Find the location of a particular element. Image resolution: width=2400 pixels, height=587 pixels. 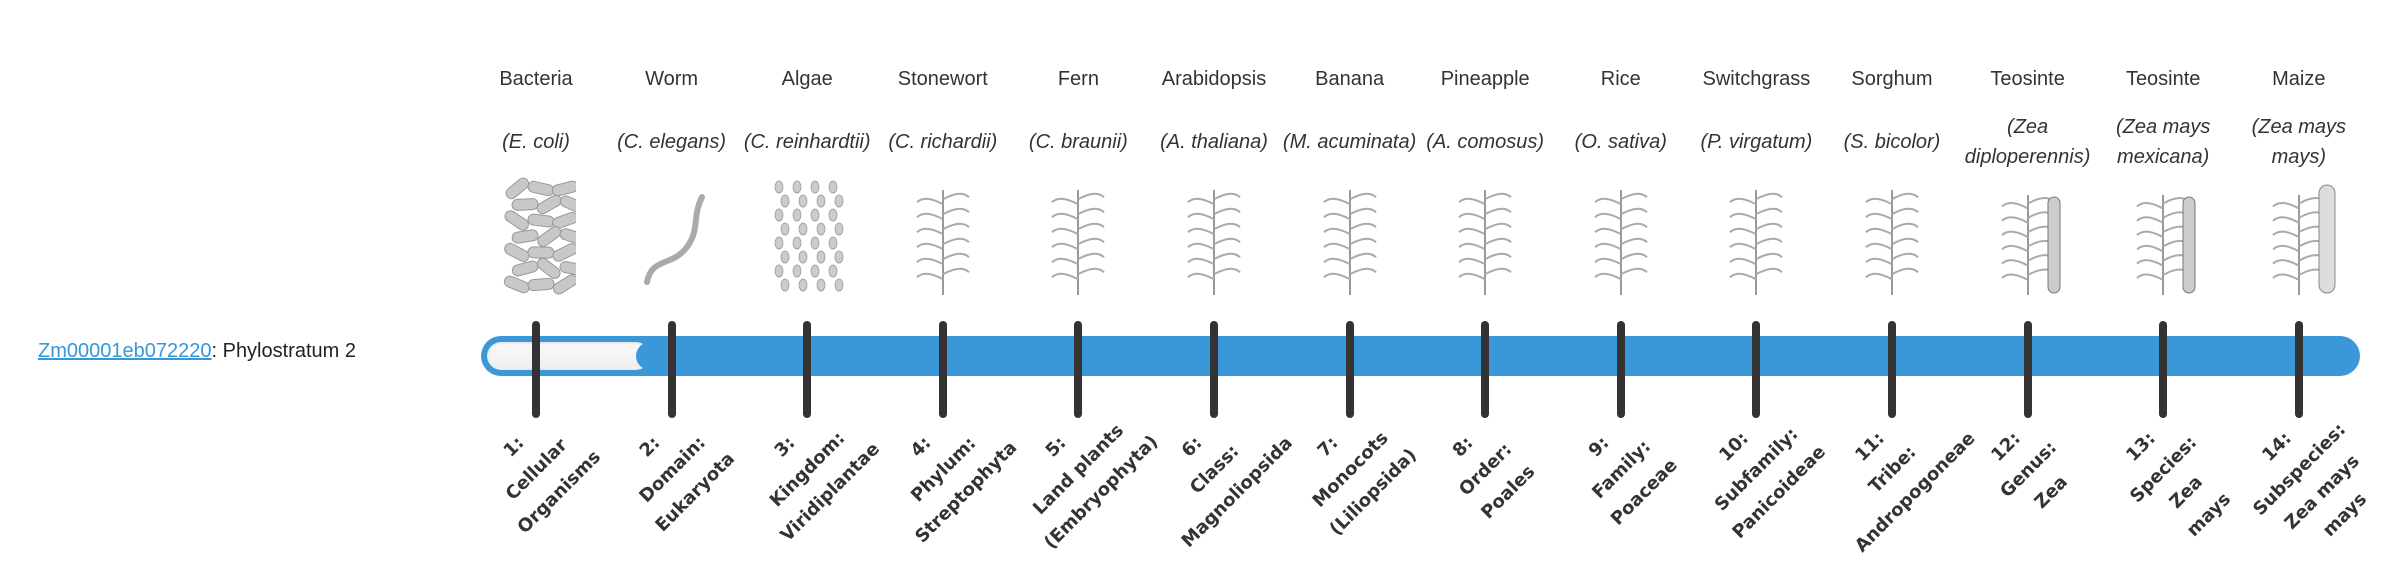

organism-species-name: (C. elegans) is located at coordinates (672, 142).